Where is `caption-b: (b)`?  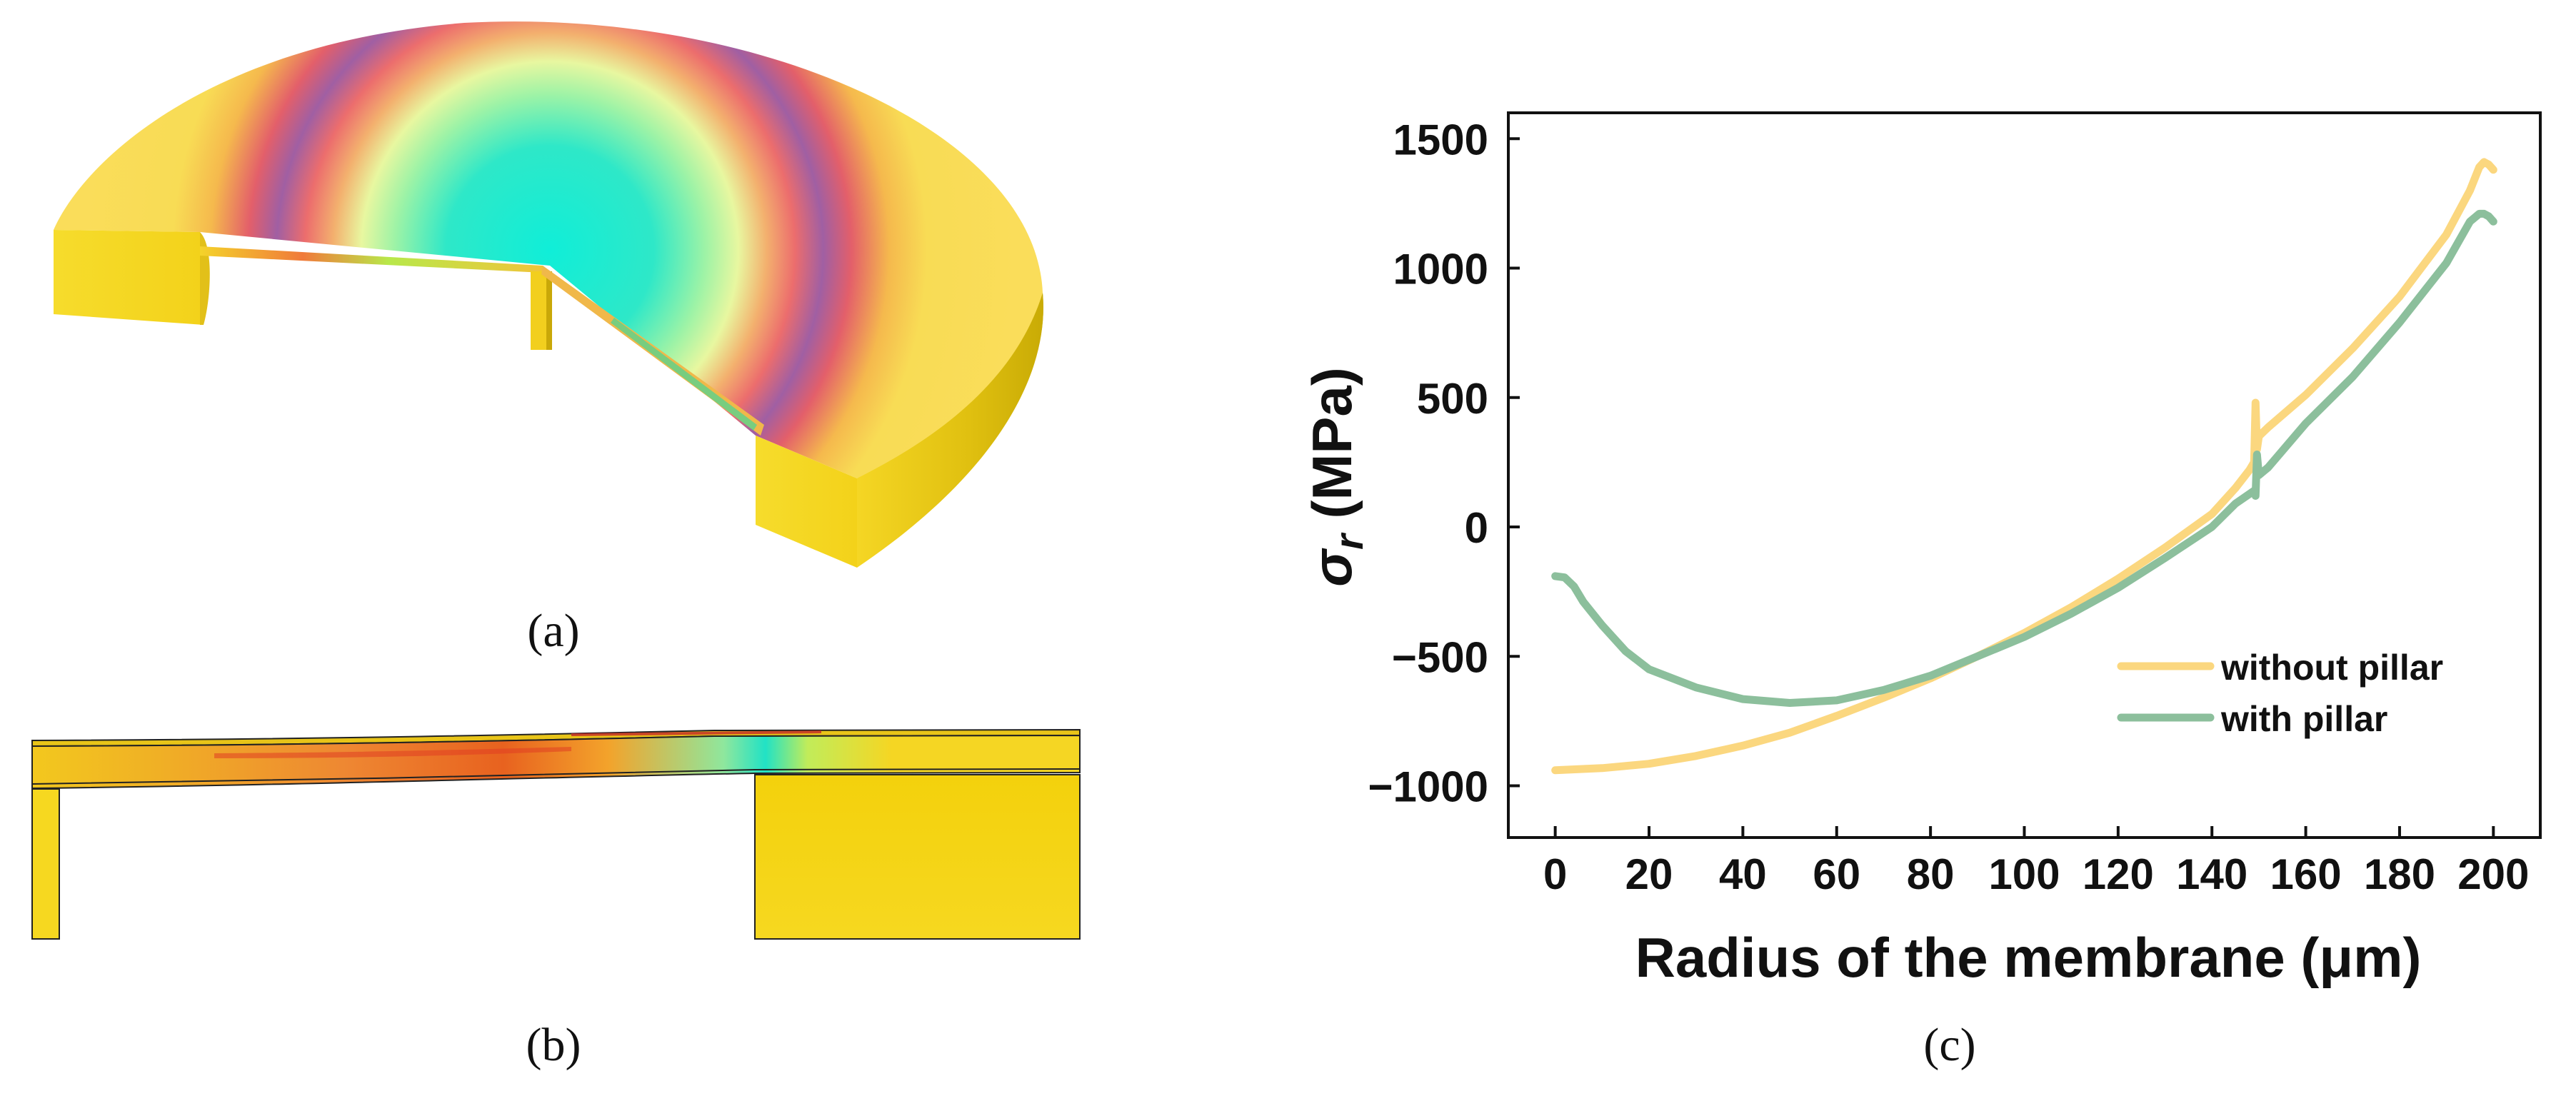
caption-b: (b) is located at coordinates (553, 1045).